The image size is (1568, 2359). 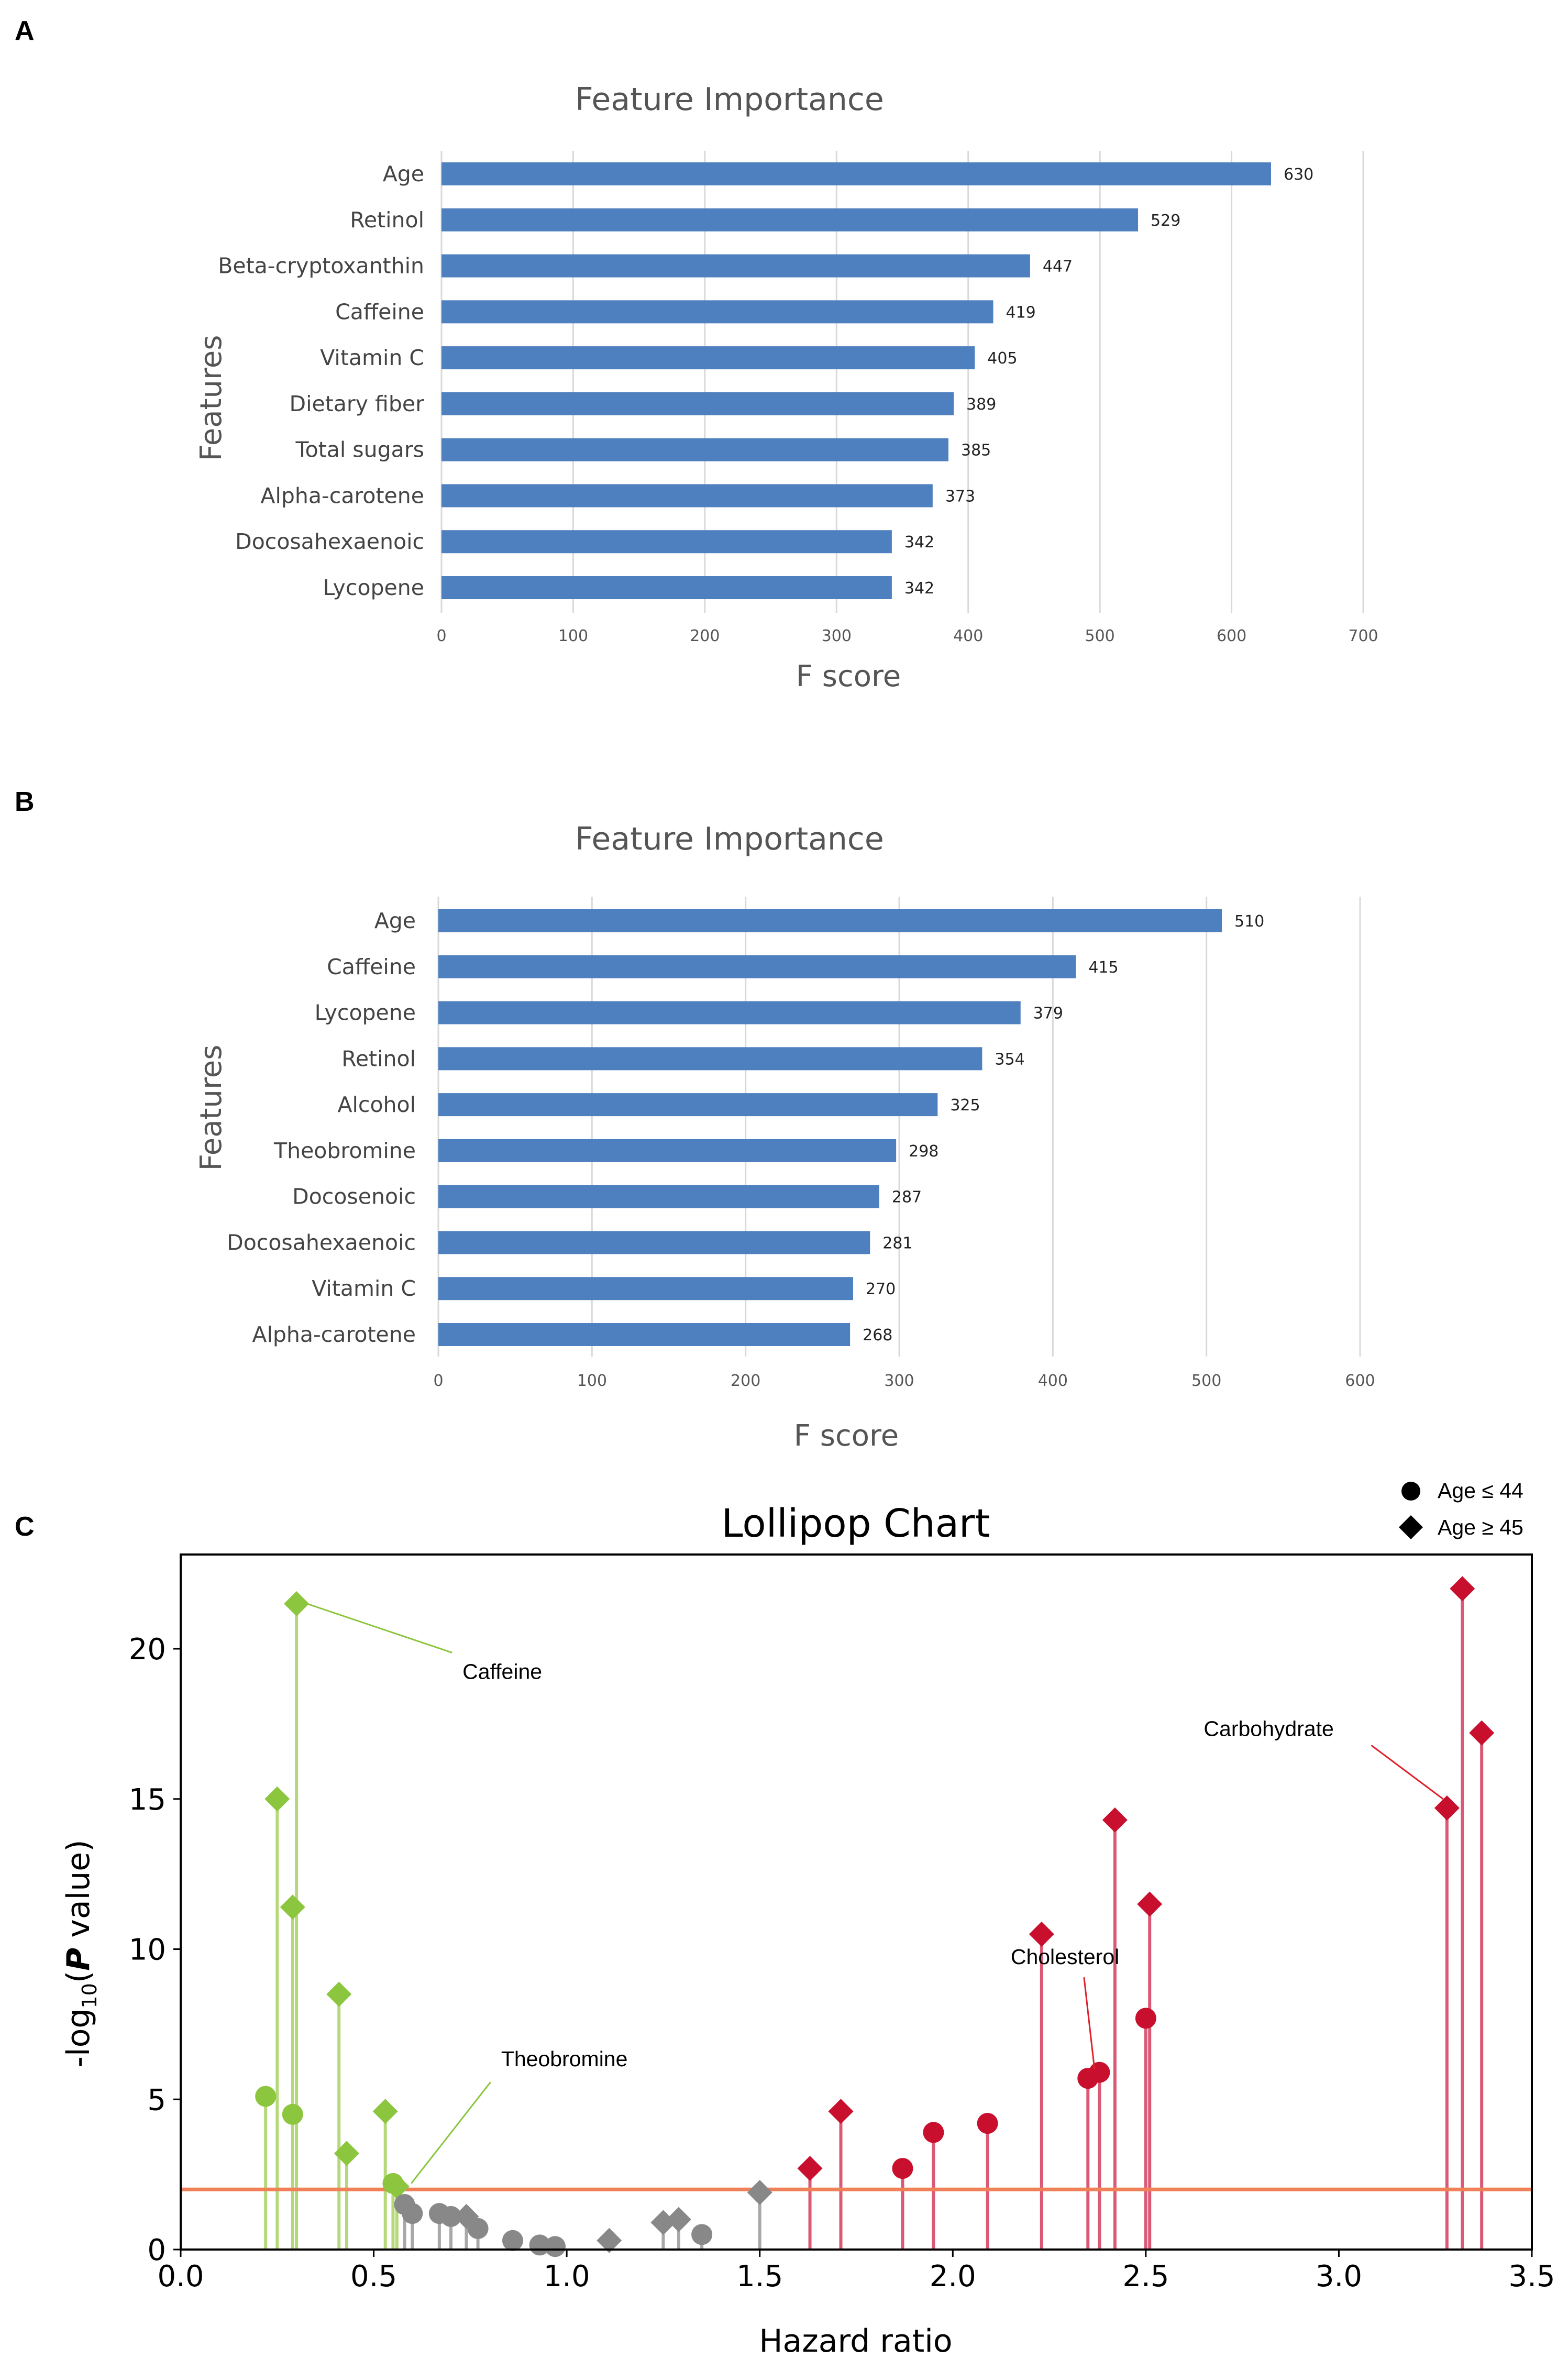 What do you see at coordinates (378, 1058) in the screenshot?
I see `category-label: Retinol` at bounding box center [378, 1058].